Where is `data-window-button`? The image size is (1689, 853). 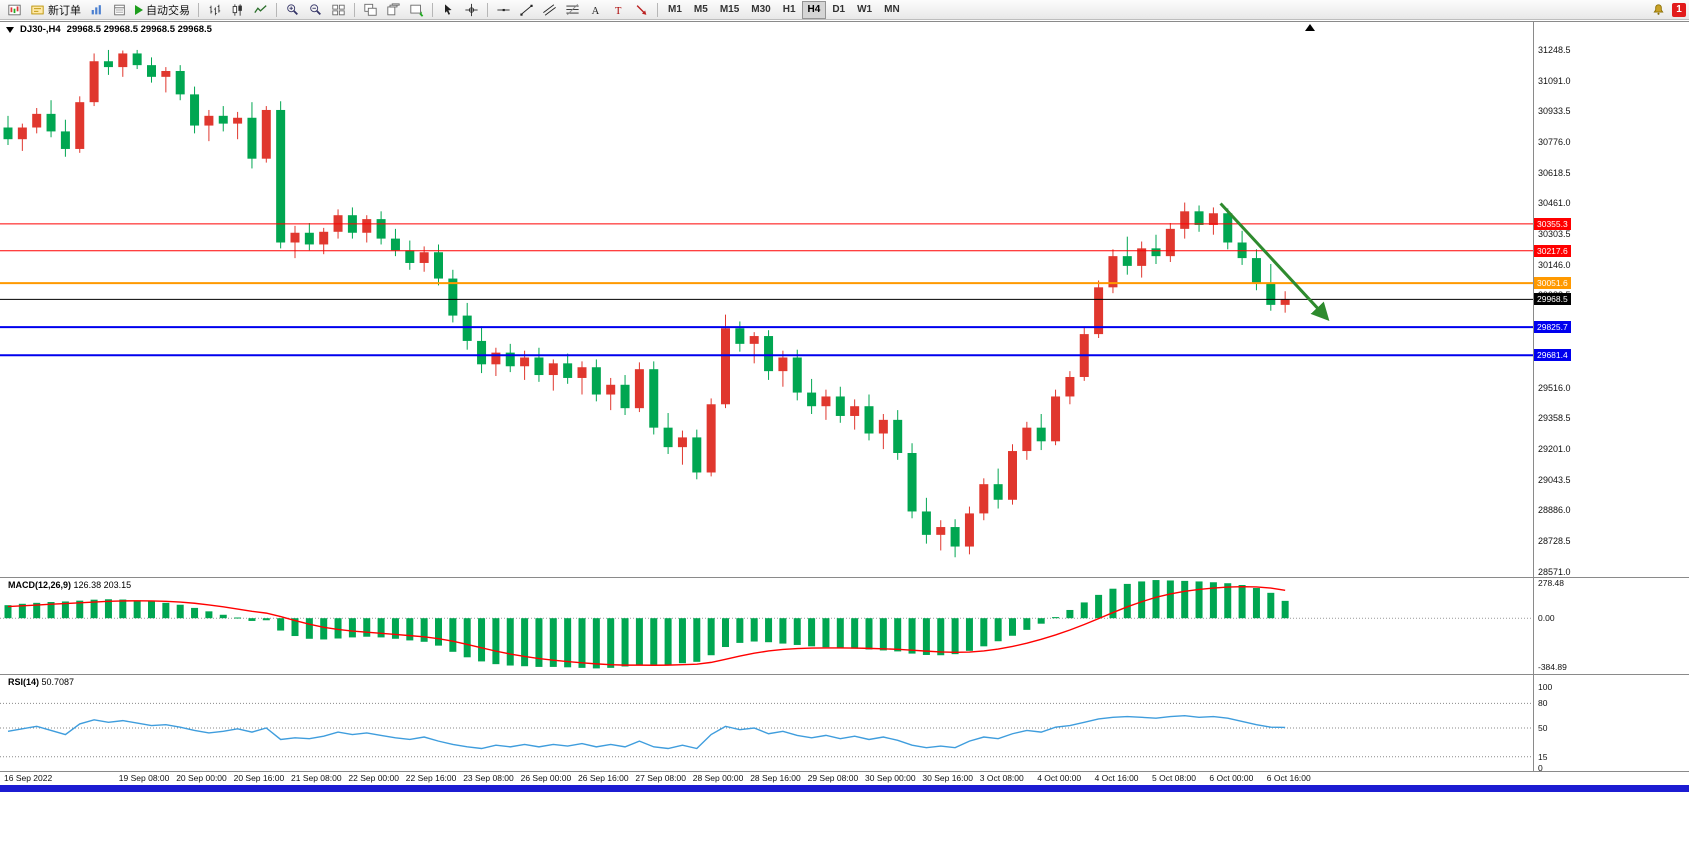
data-window-button is located at coordinates (119, 10).